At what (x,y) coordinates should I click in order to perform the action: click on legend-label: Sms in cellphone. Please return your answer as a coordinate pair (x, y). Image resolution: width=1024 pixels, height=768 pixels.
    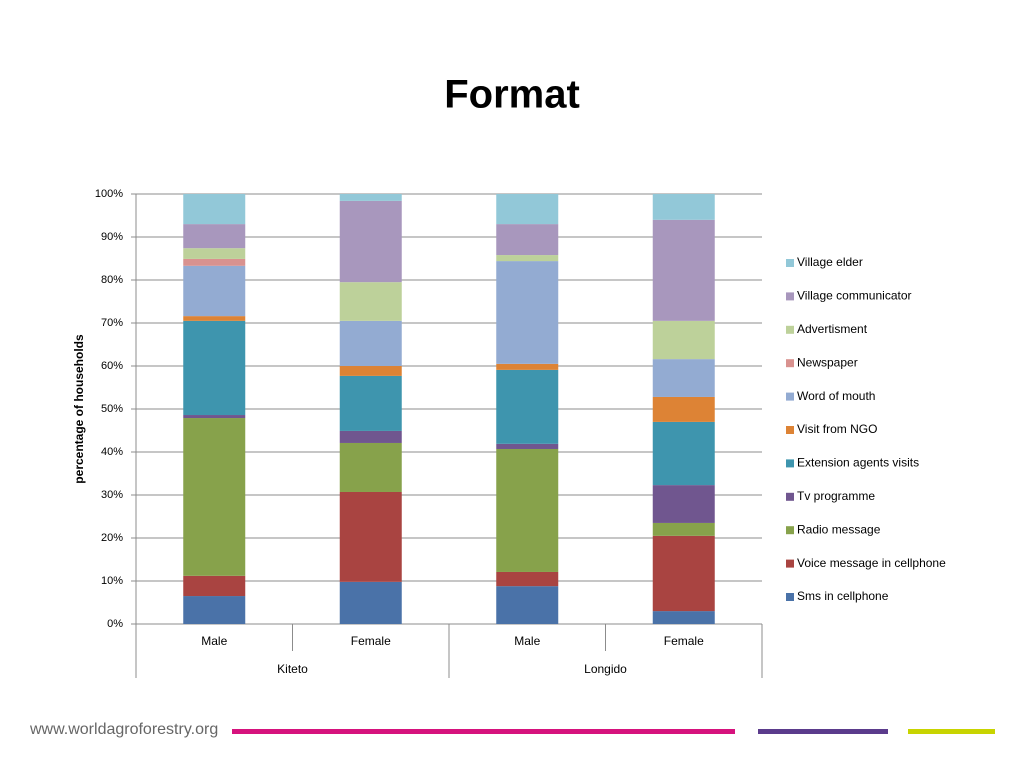
    Looking at the image, I should click on (843, 596).